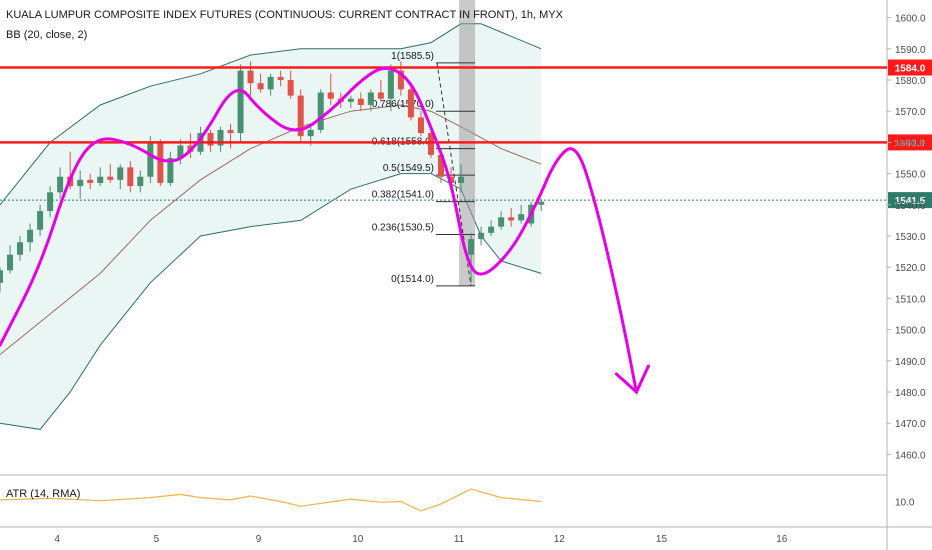 This screenshot has height=550, width=932. What do you see at coordinates (662, 539) in the screenshot?
I see `x-tick-label: 15` at bounding box center [662, 539].